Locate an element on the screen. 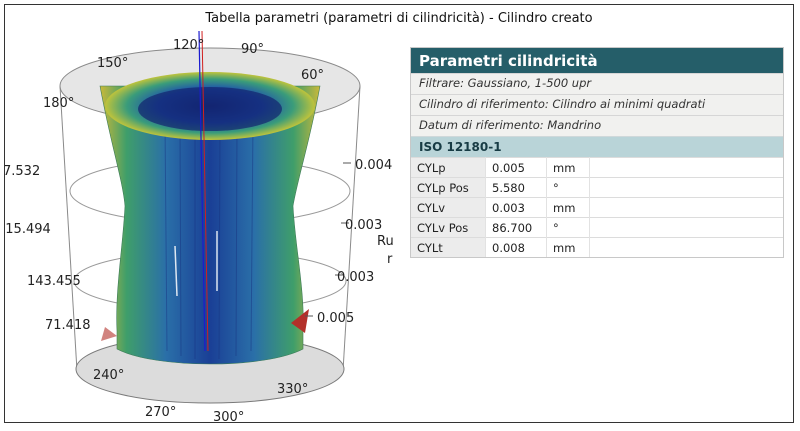  table-row: CYLp 0.005 mm is located at coordinates (597, 167).